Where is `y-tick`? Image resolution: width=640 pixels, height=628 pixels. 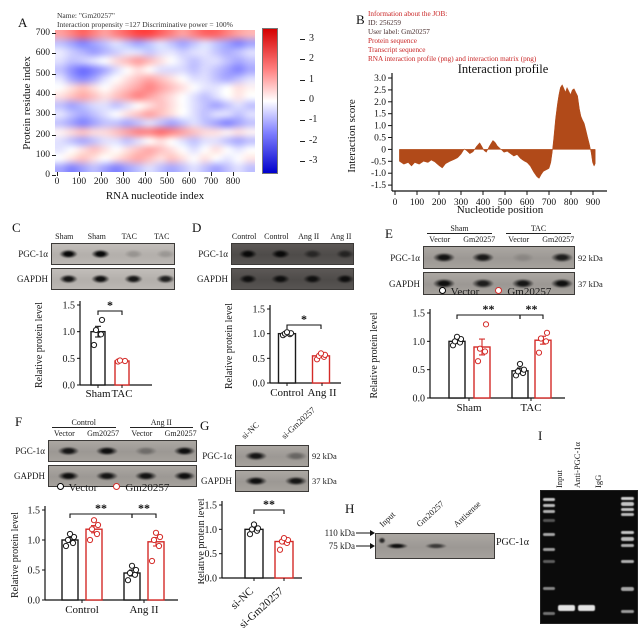 y-tick is located at coordinates (54, 176).